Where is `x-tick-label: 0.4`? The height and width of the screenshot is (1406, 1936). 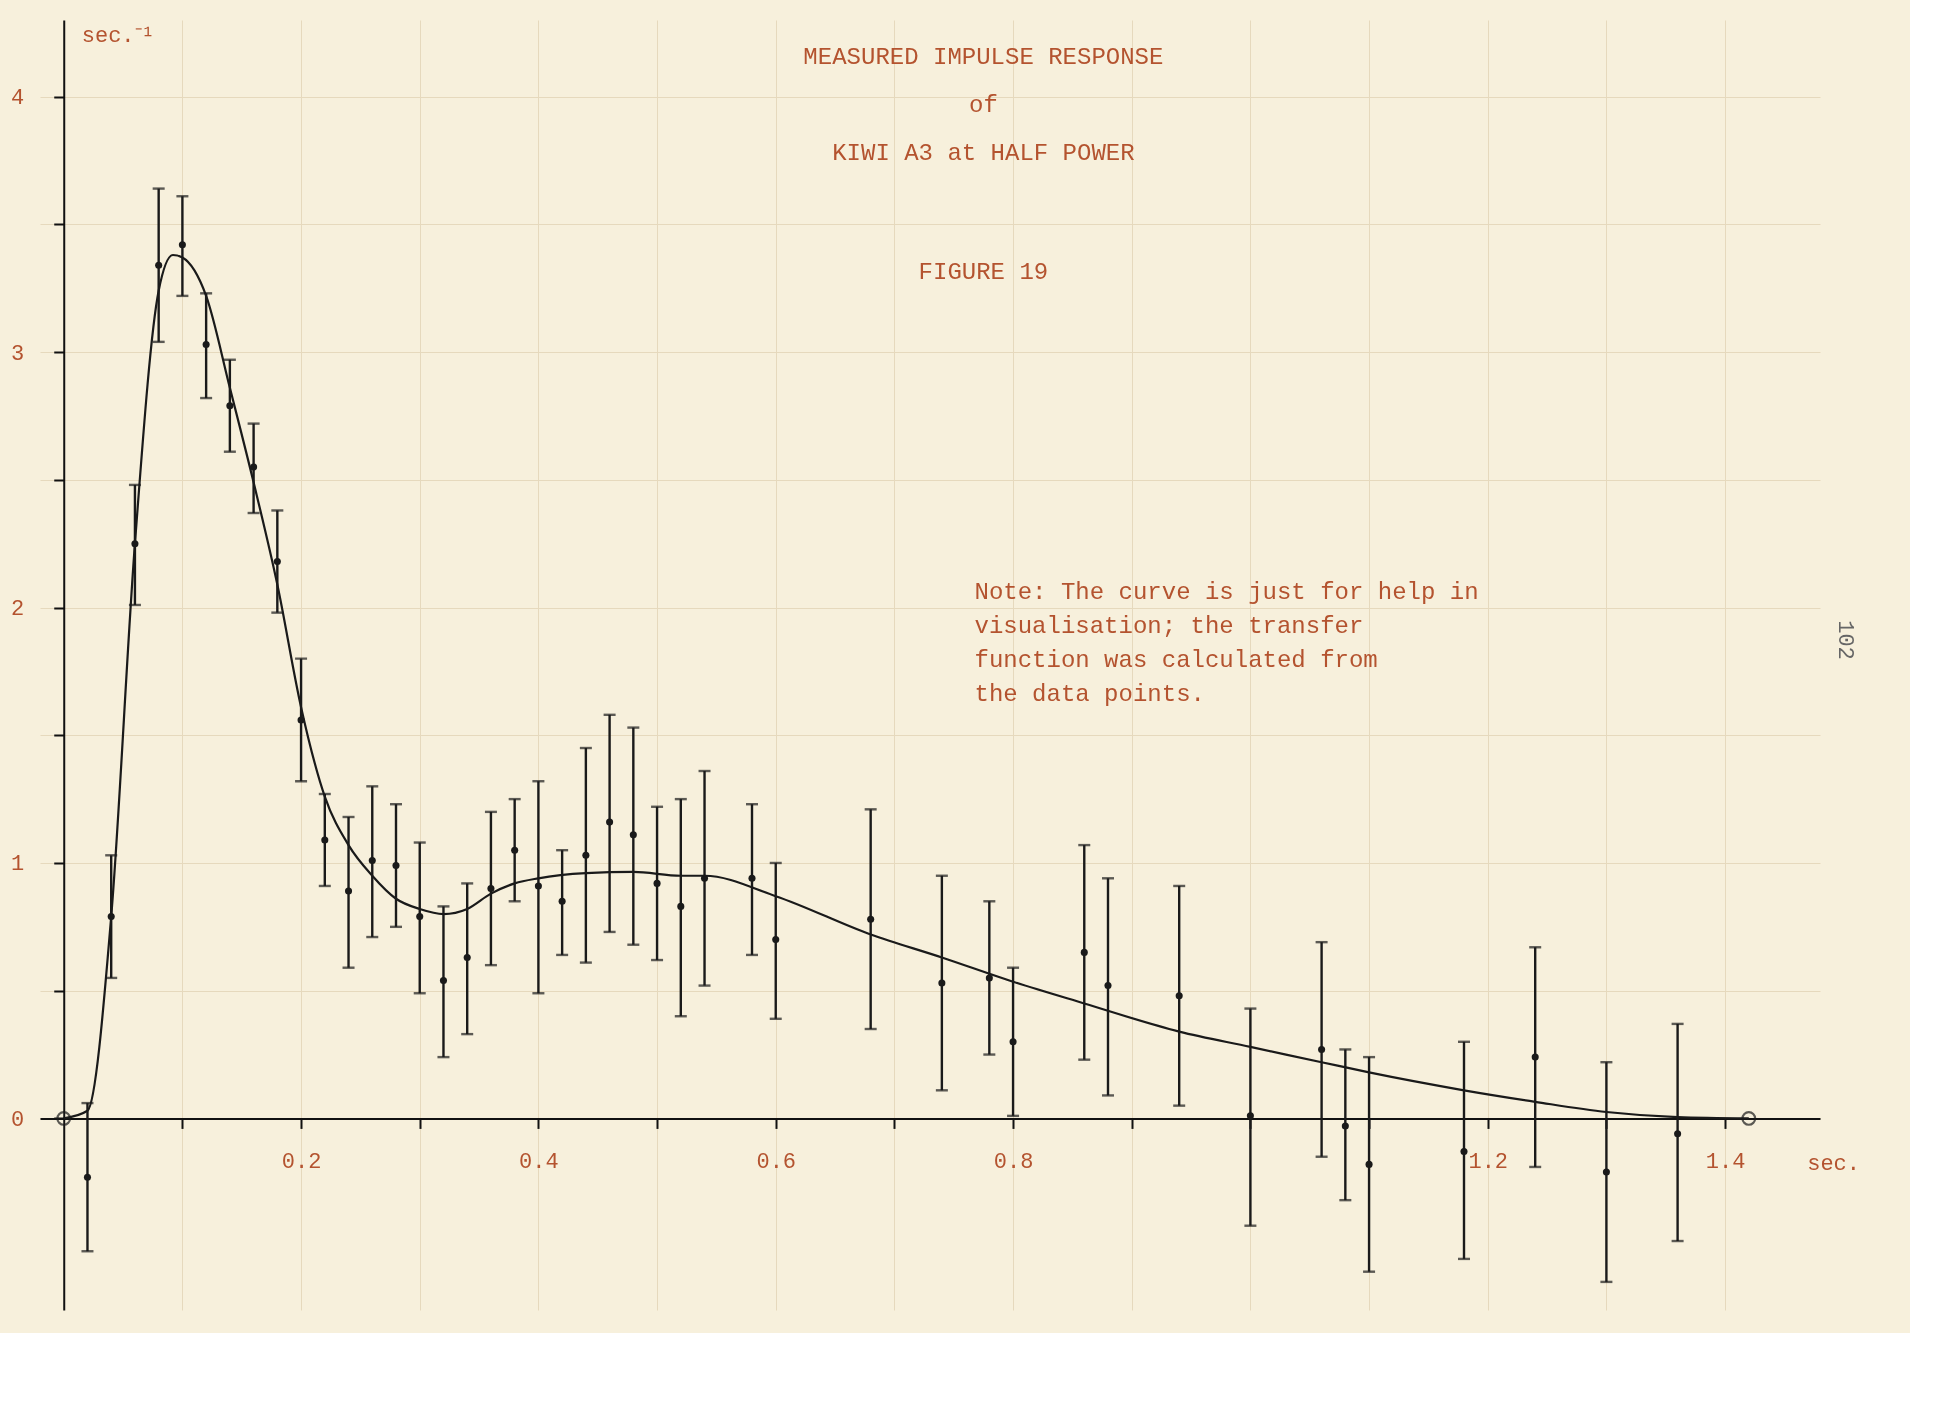
x-tick-label: 0.4 is located at coordinates (539, 1162).